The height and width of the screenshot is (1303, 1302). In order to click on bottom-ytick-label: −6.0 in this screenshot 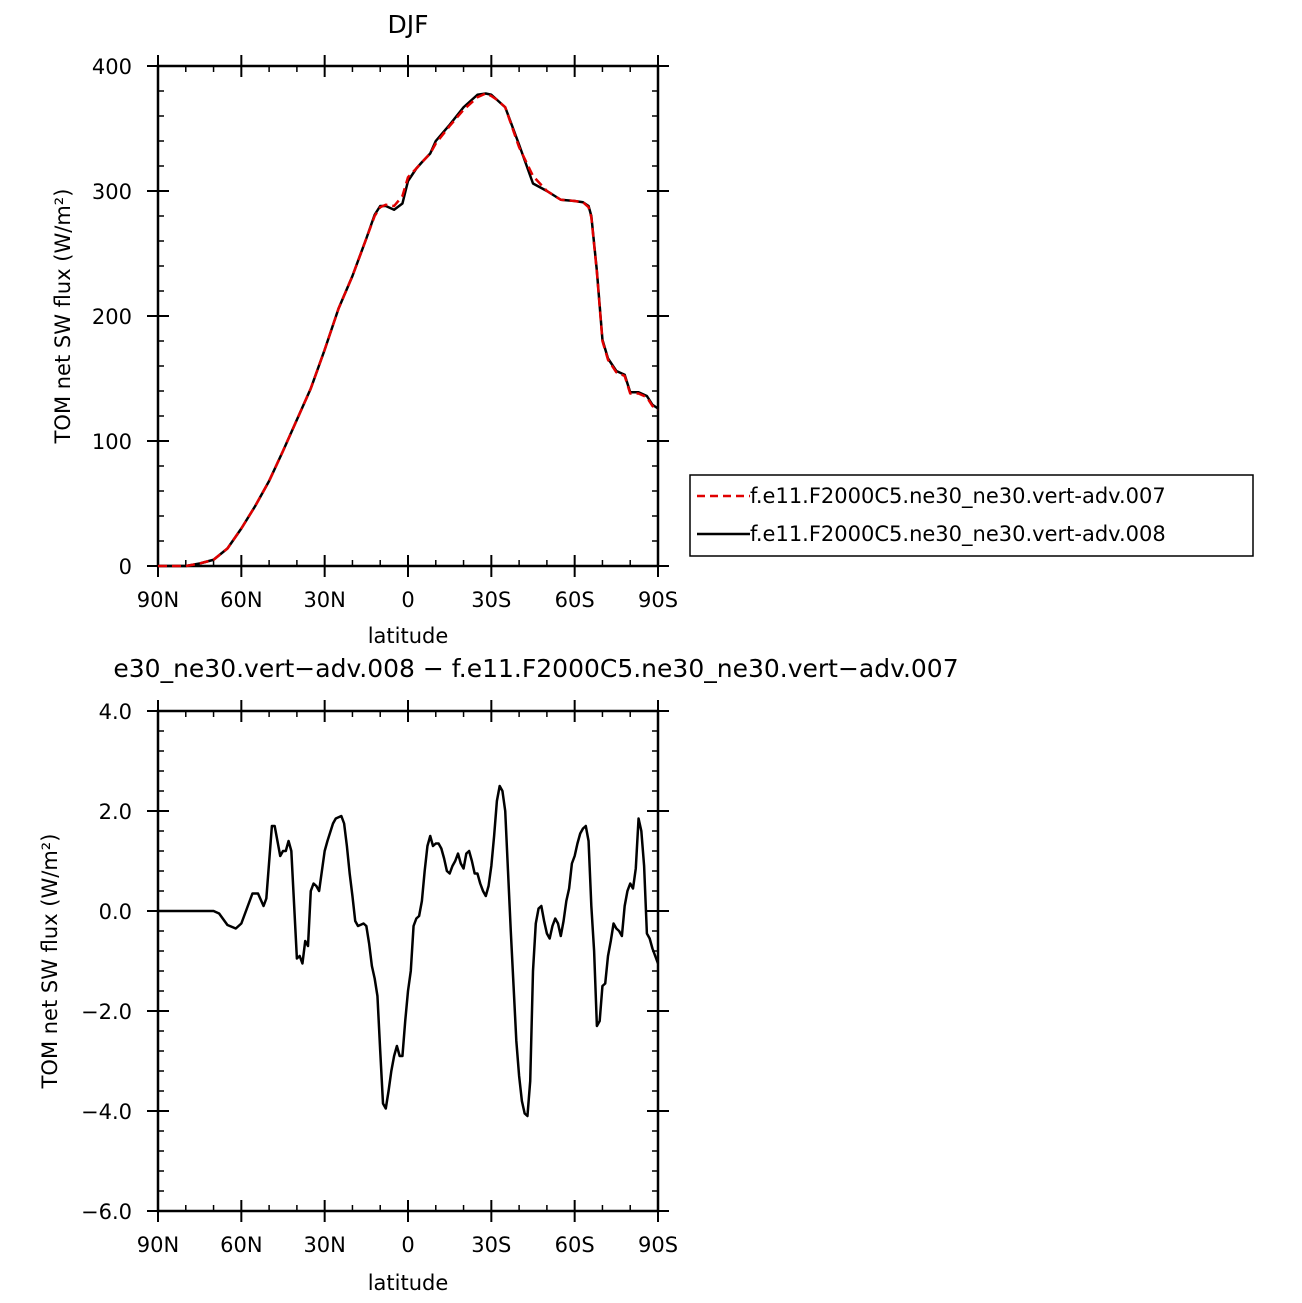, I will do `click(106, 1212)`.